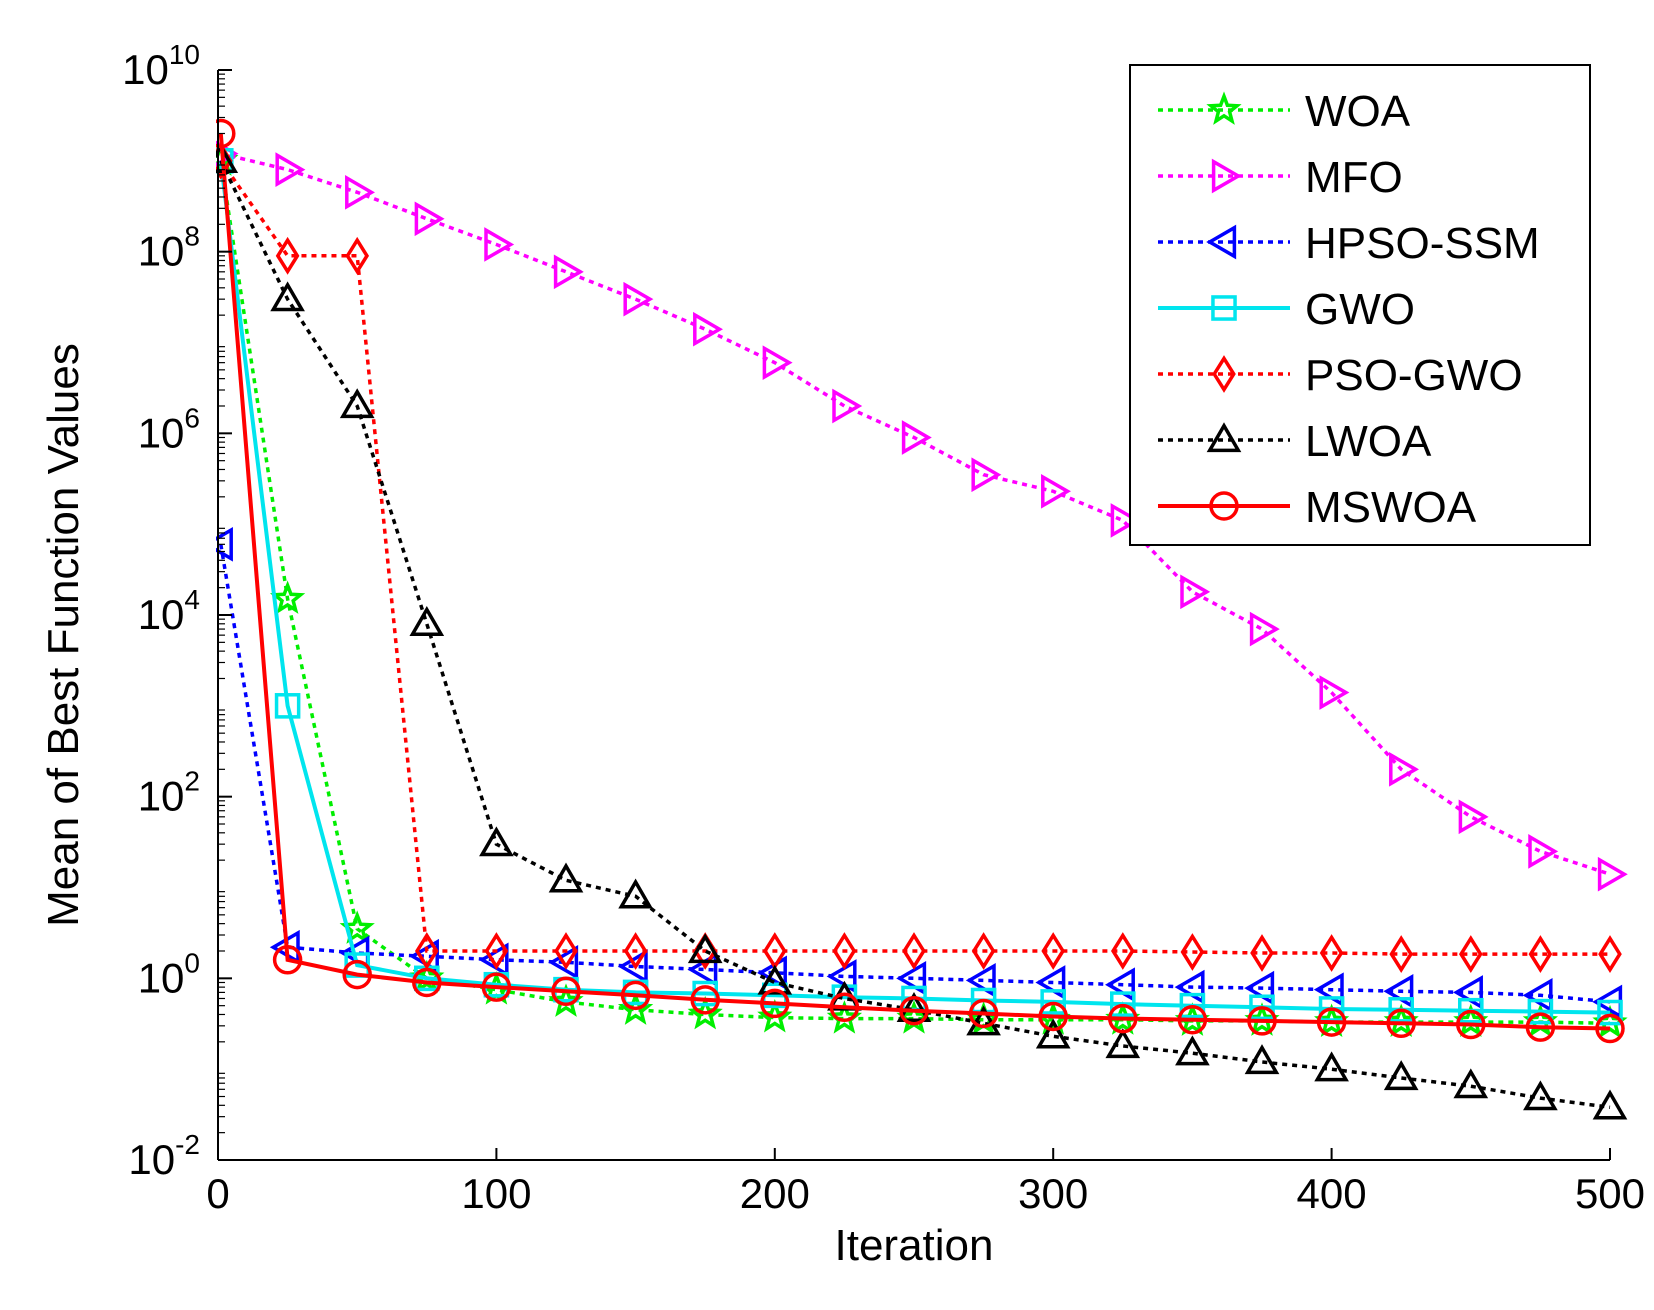 This screenshot has height=1310, width=1654. What do you see at coordinates (1414, 375) in the screenshot?
I see `legend-label: PSO-GWO` at bounding box center [1414, 375].